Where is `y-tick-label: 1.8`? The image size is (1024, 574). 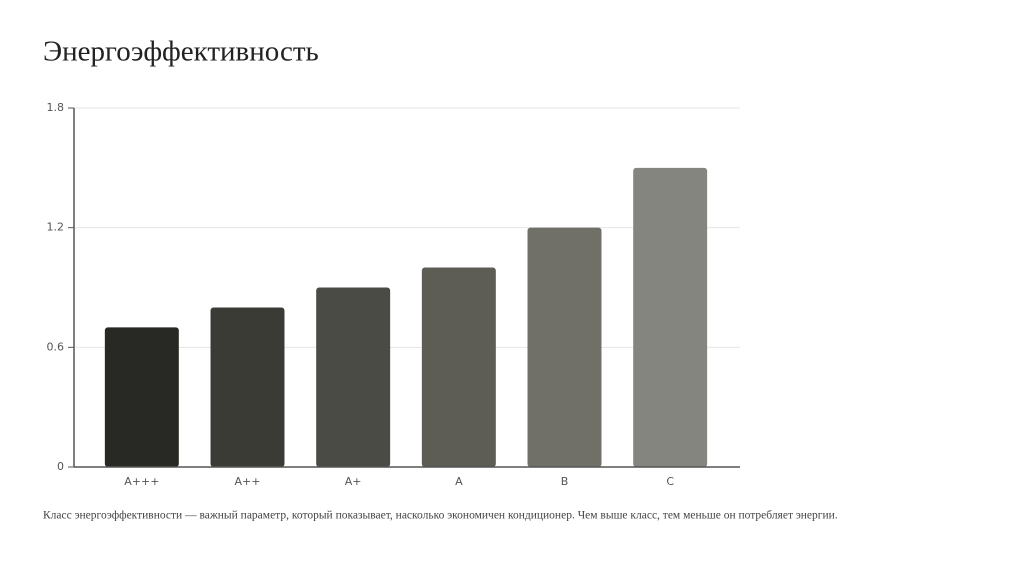
y-tick-label: 1.8 is located at coordinates (56, 107).